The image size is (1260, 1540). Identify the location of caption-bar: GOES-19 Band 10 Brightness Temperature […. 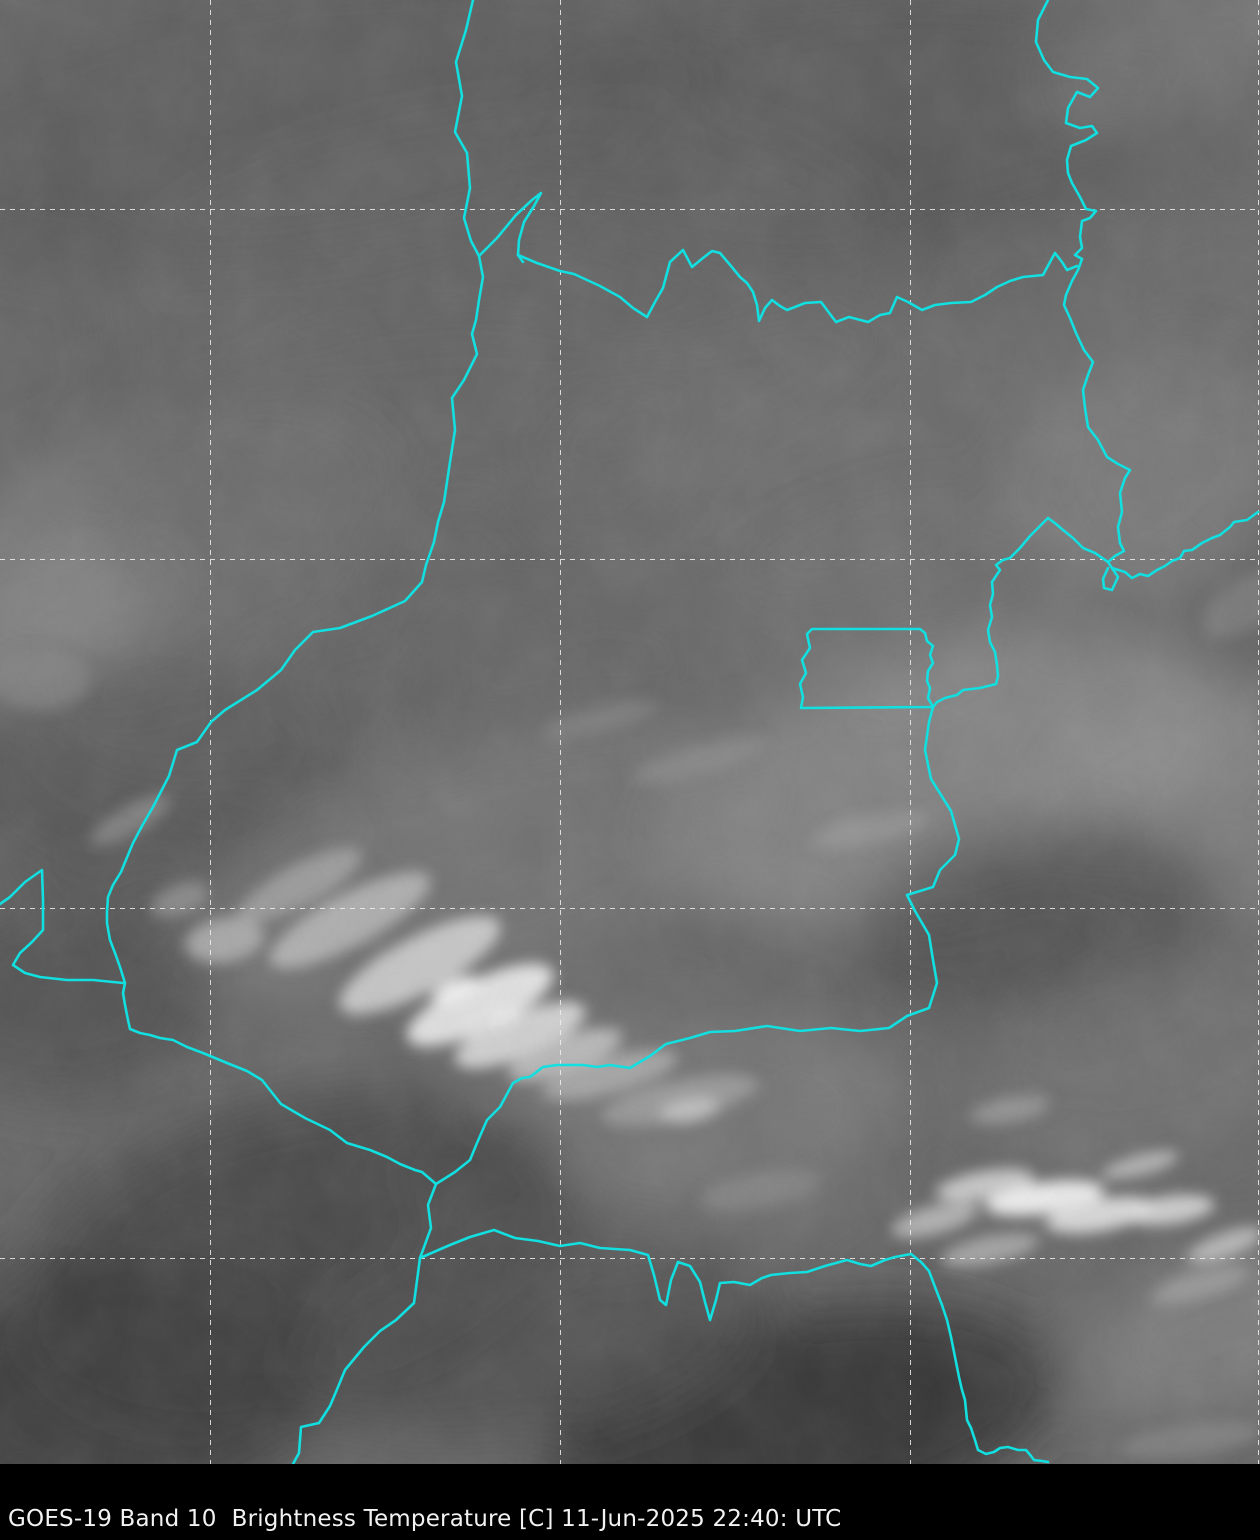
(630, 1502).